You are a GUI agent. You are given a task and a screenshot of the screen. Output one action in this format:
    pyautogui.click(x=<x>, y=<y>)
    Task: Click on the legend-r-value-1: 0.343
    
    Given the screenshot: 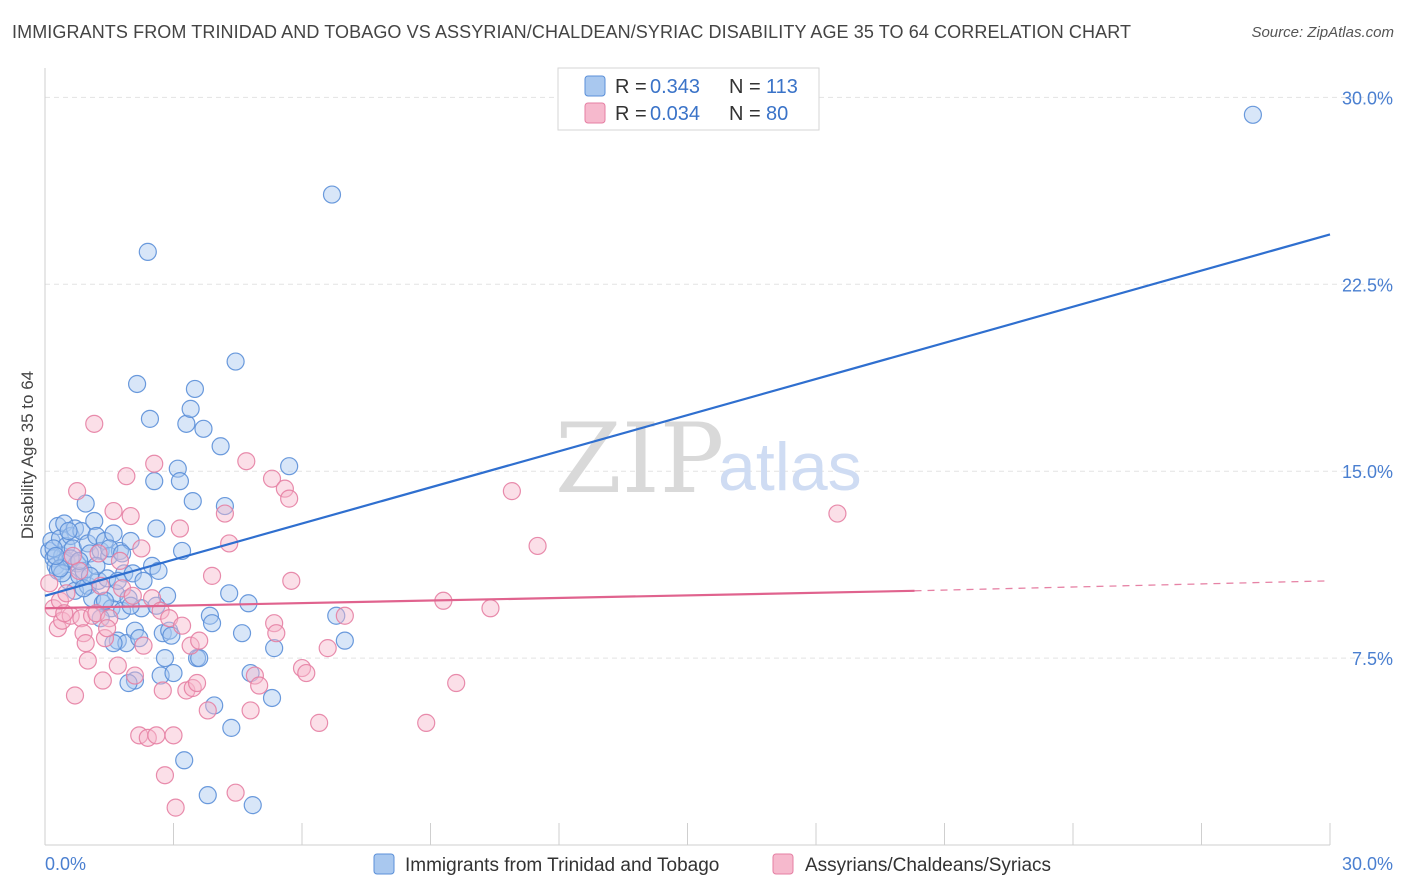 What is the action you would take?
    pyautogui.click(x=675, y=87)
    